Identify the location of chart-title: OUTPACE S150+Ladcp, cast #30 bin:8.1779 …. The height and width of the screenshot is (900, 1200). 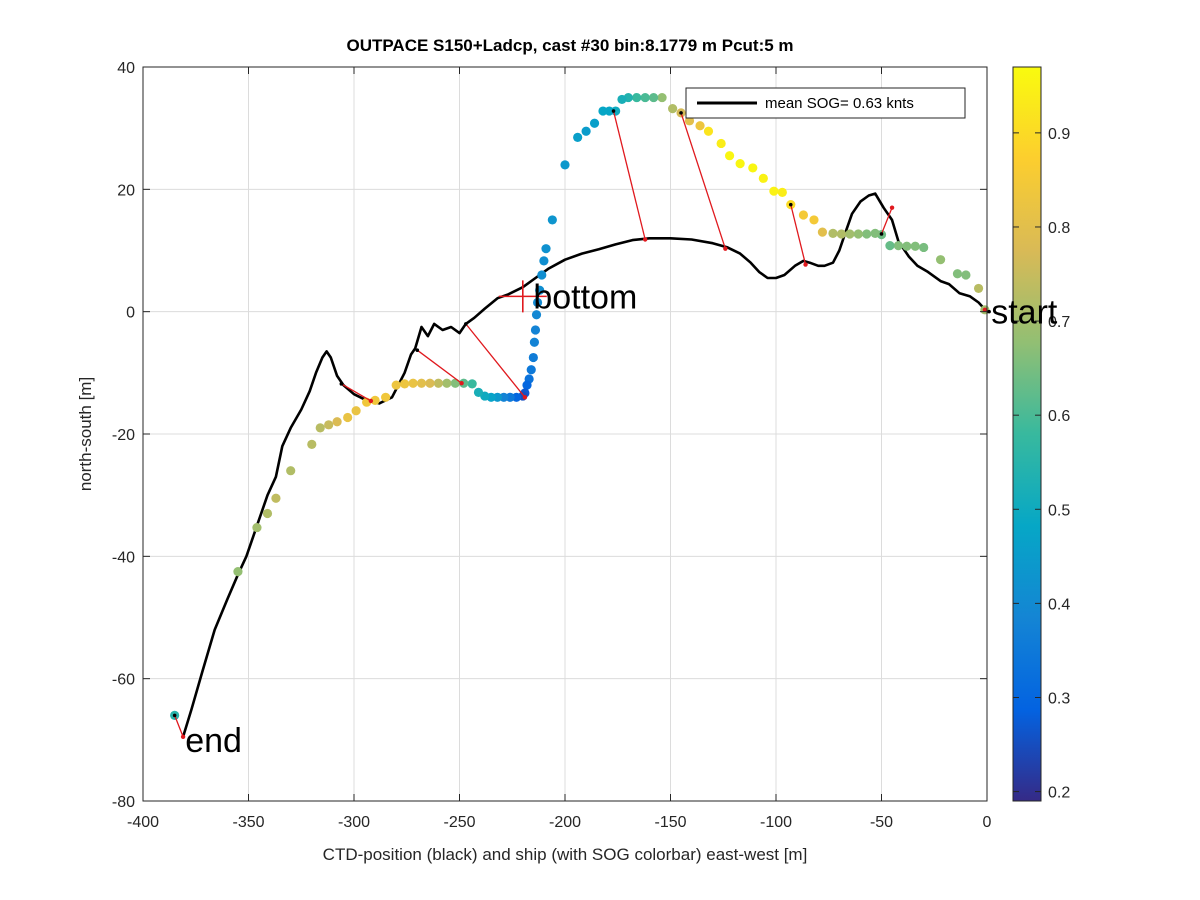
(569, 45).